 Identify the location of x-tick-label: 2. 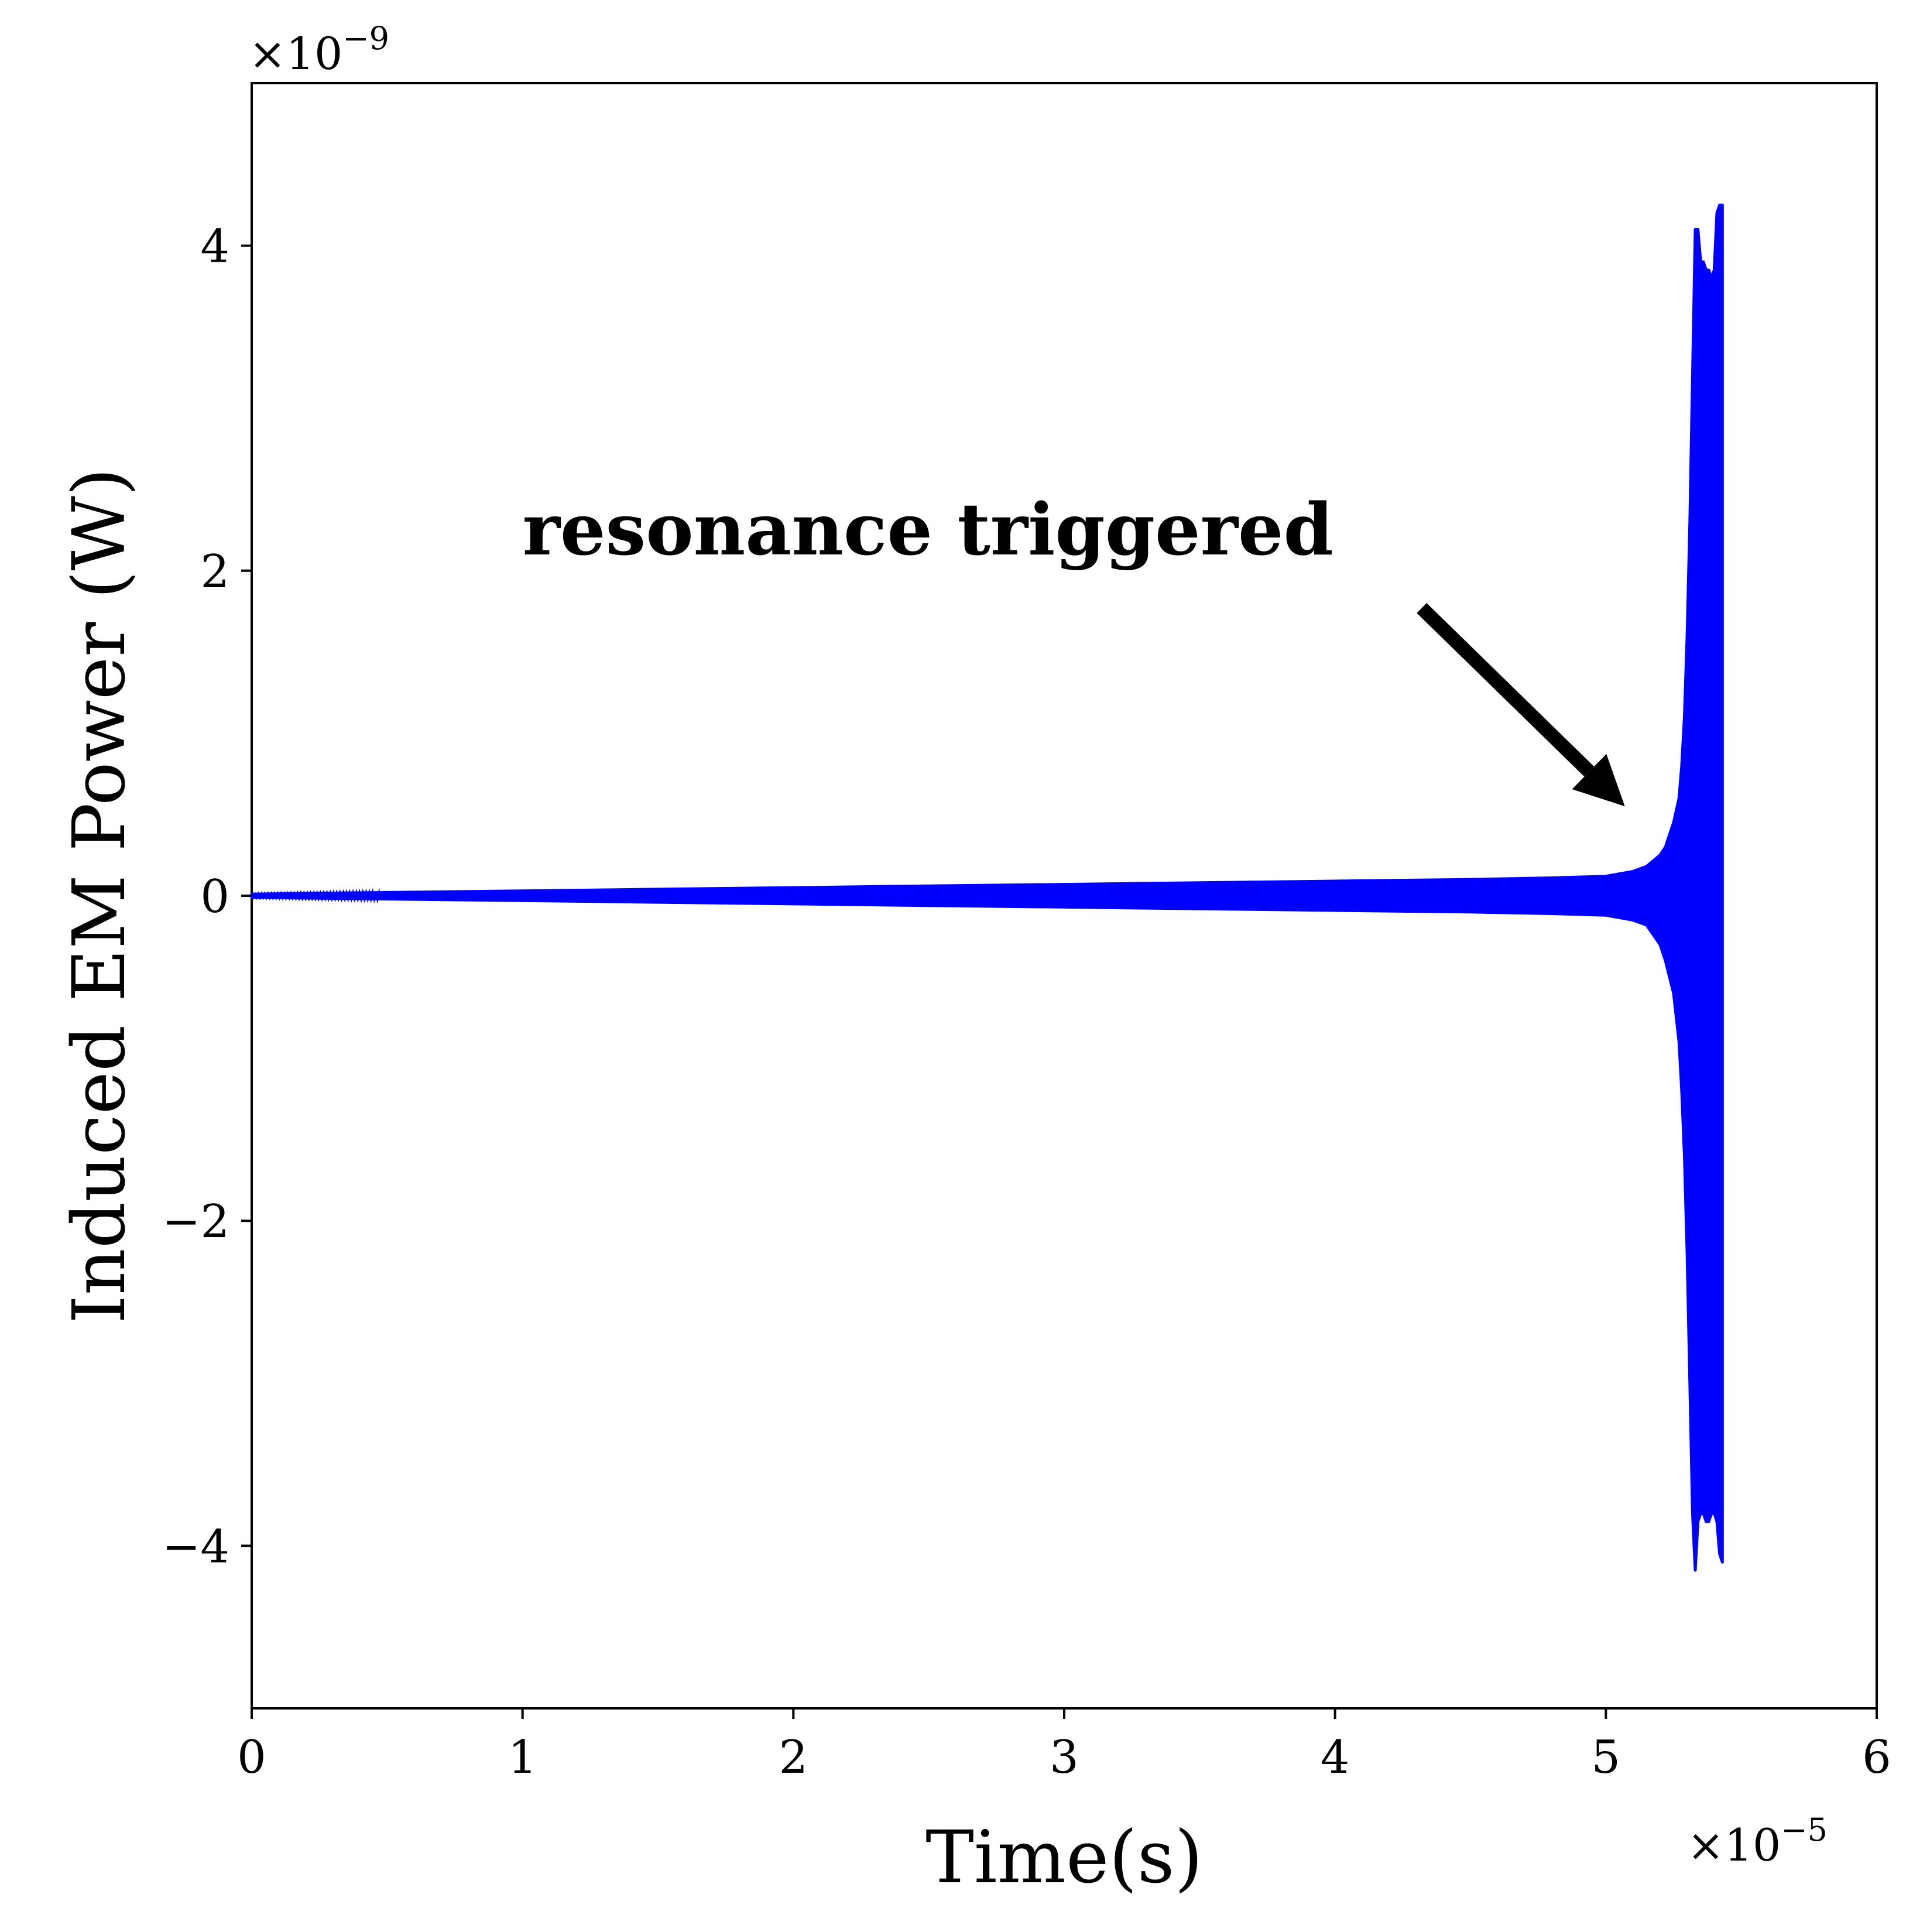
(793, 1757).